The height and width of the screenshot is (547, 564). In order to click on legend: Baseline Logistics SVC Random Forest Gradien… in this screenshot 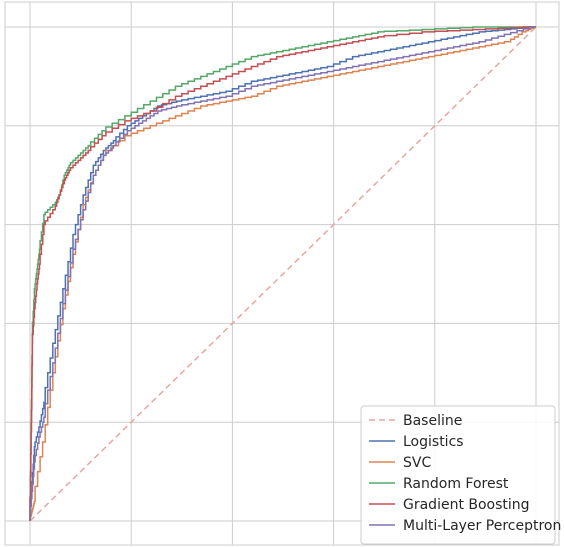, I will do `click(460, 475)`.